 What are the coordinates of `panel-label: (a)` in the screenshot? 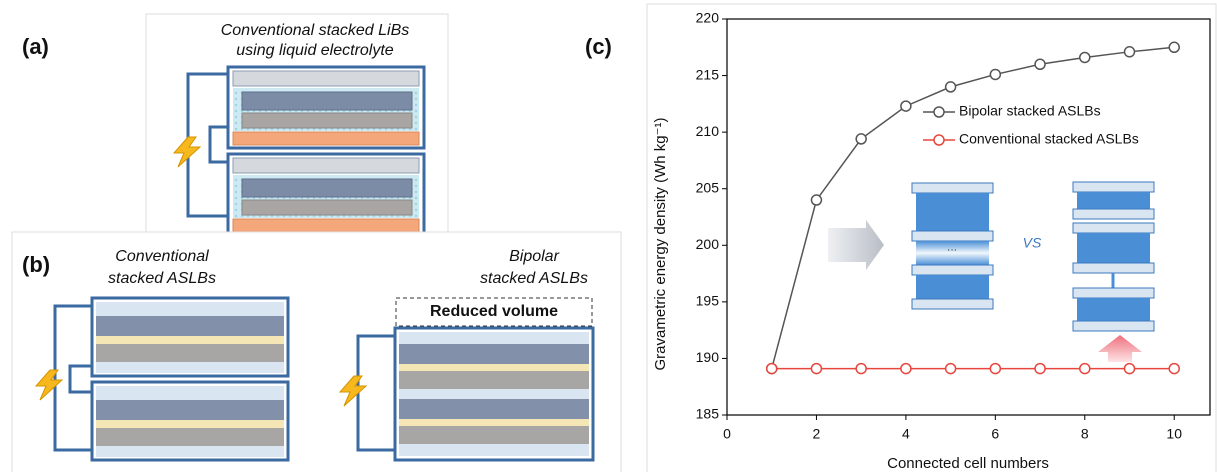 It's located at (35, 46).